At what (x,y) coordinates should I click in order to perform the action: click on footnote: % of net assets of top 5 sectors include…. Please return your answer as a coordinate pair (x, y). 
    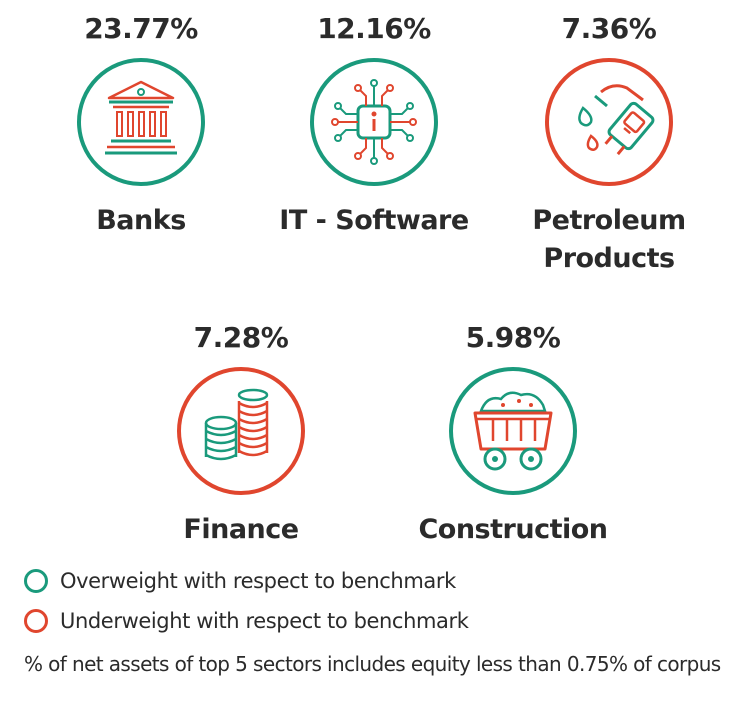
    Looking at the image, I should click on (372, 664).